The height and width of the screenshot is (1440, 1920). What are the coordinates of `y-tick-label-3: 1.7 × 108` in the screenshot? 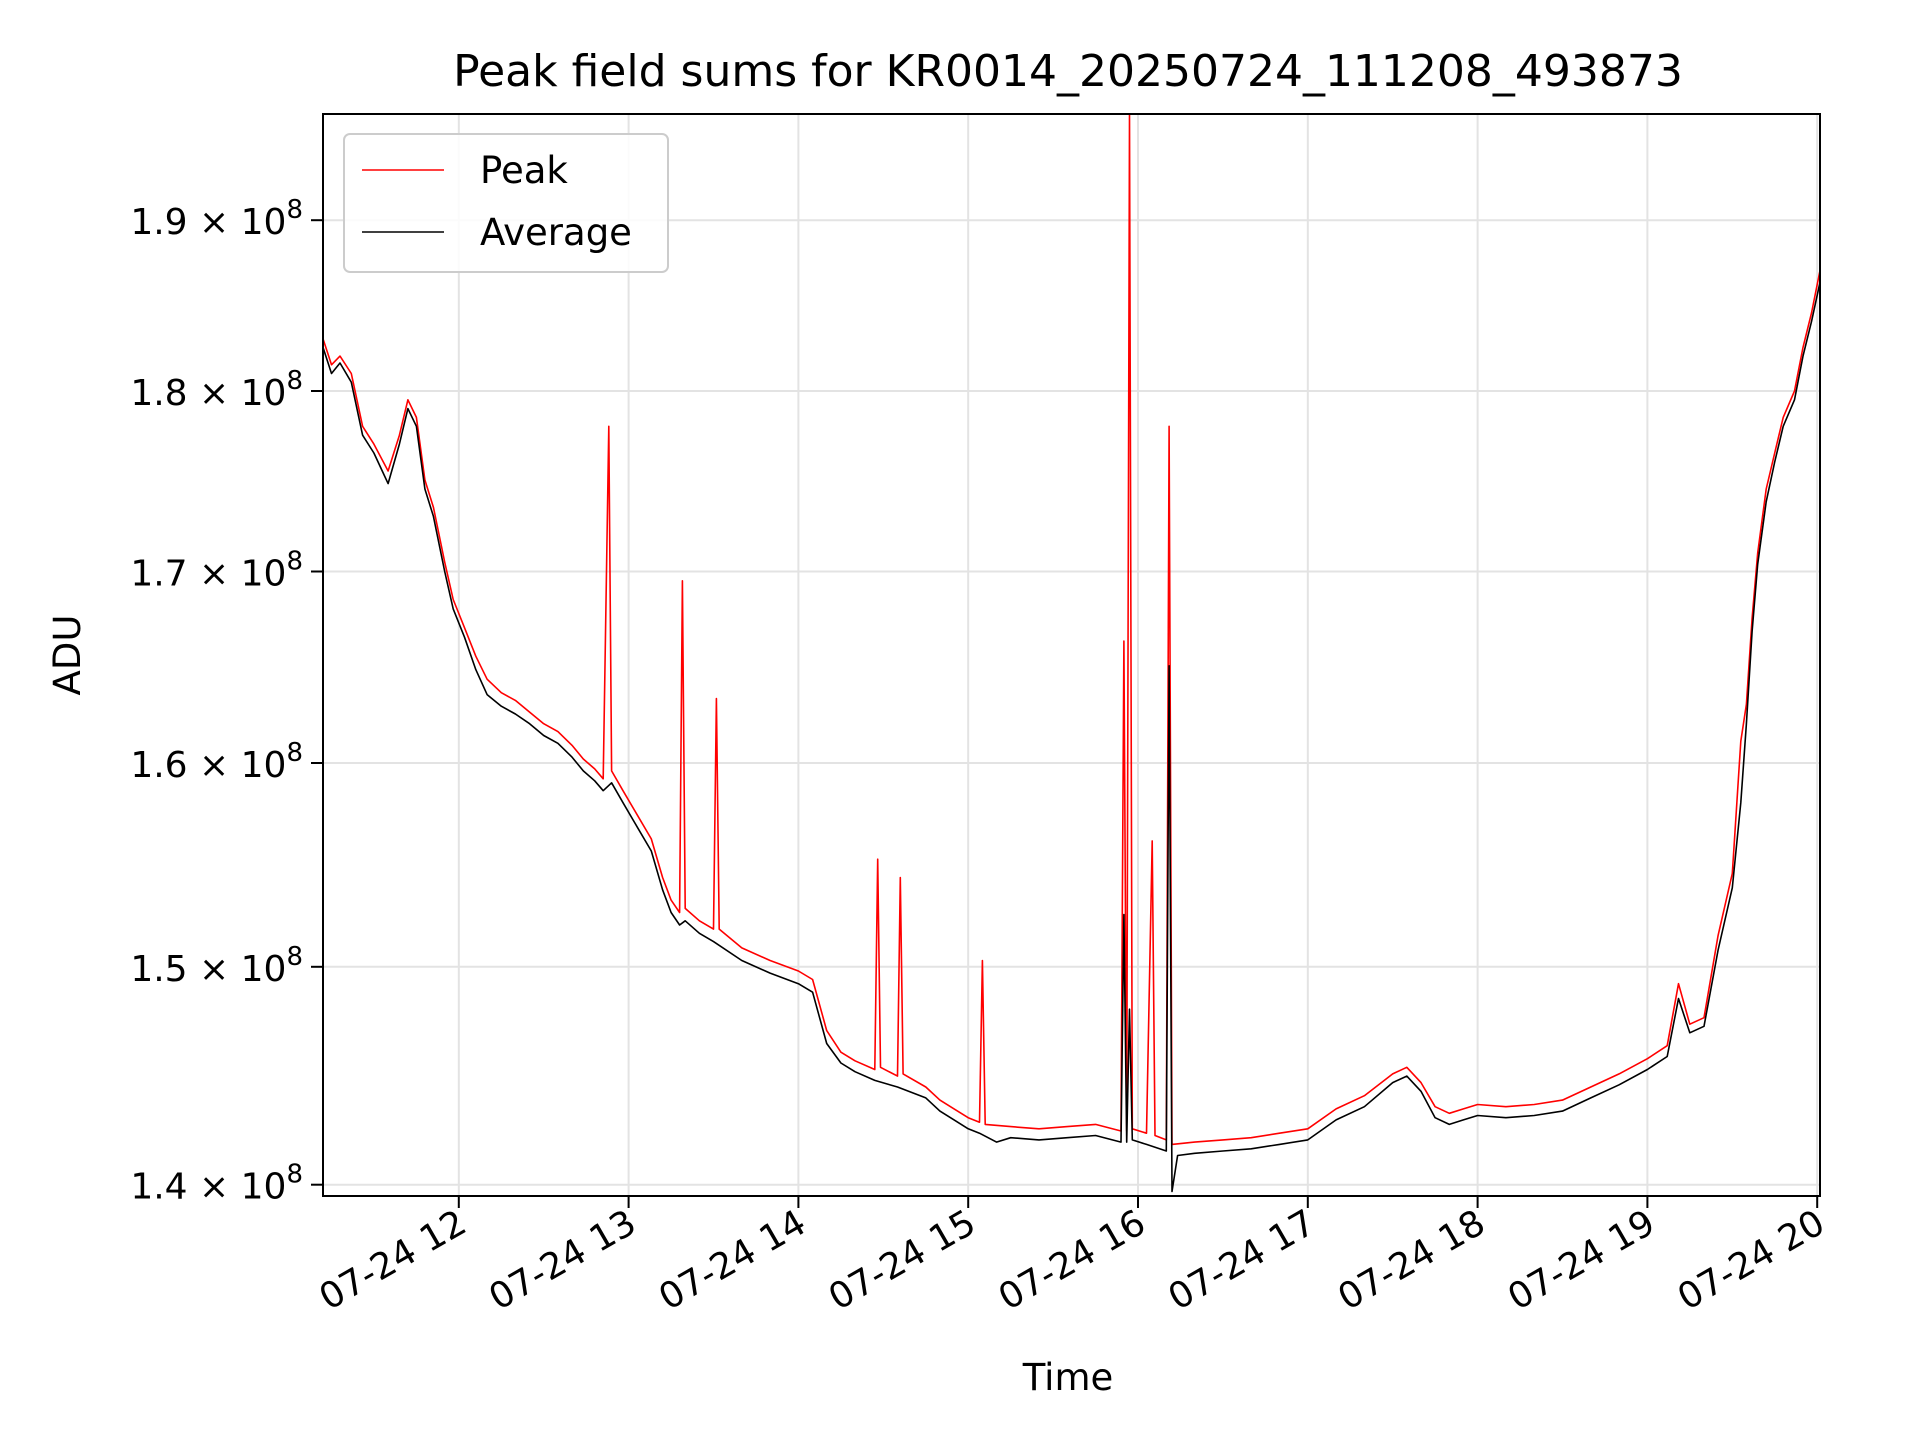 It's located at (216, 571).